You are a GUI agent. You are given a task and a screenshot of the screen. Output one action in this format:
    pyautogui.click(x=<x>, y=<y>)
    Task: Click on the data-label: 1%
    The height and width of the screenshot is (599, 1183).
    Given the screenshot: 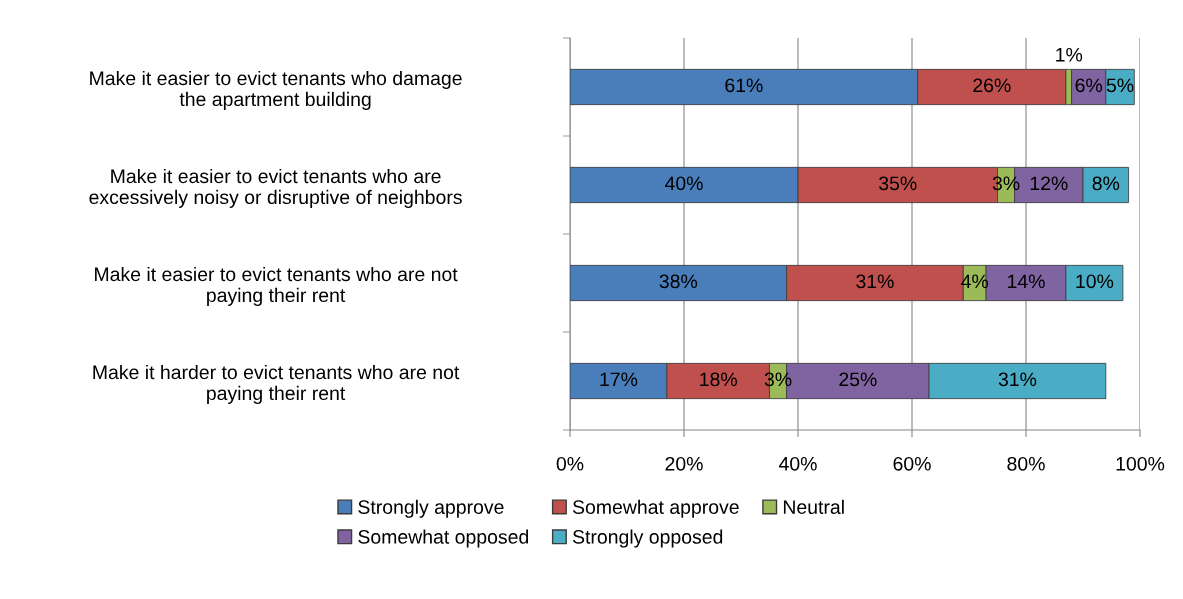 What is the action you would take?
    pyautogui.click(x=1069, y=54)
    